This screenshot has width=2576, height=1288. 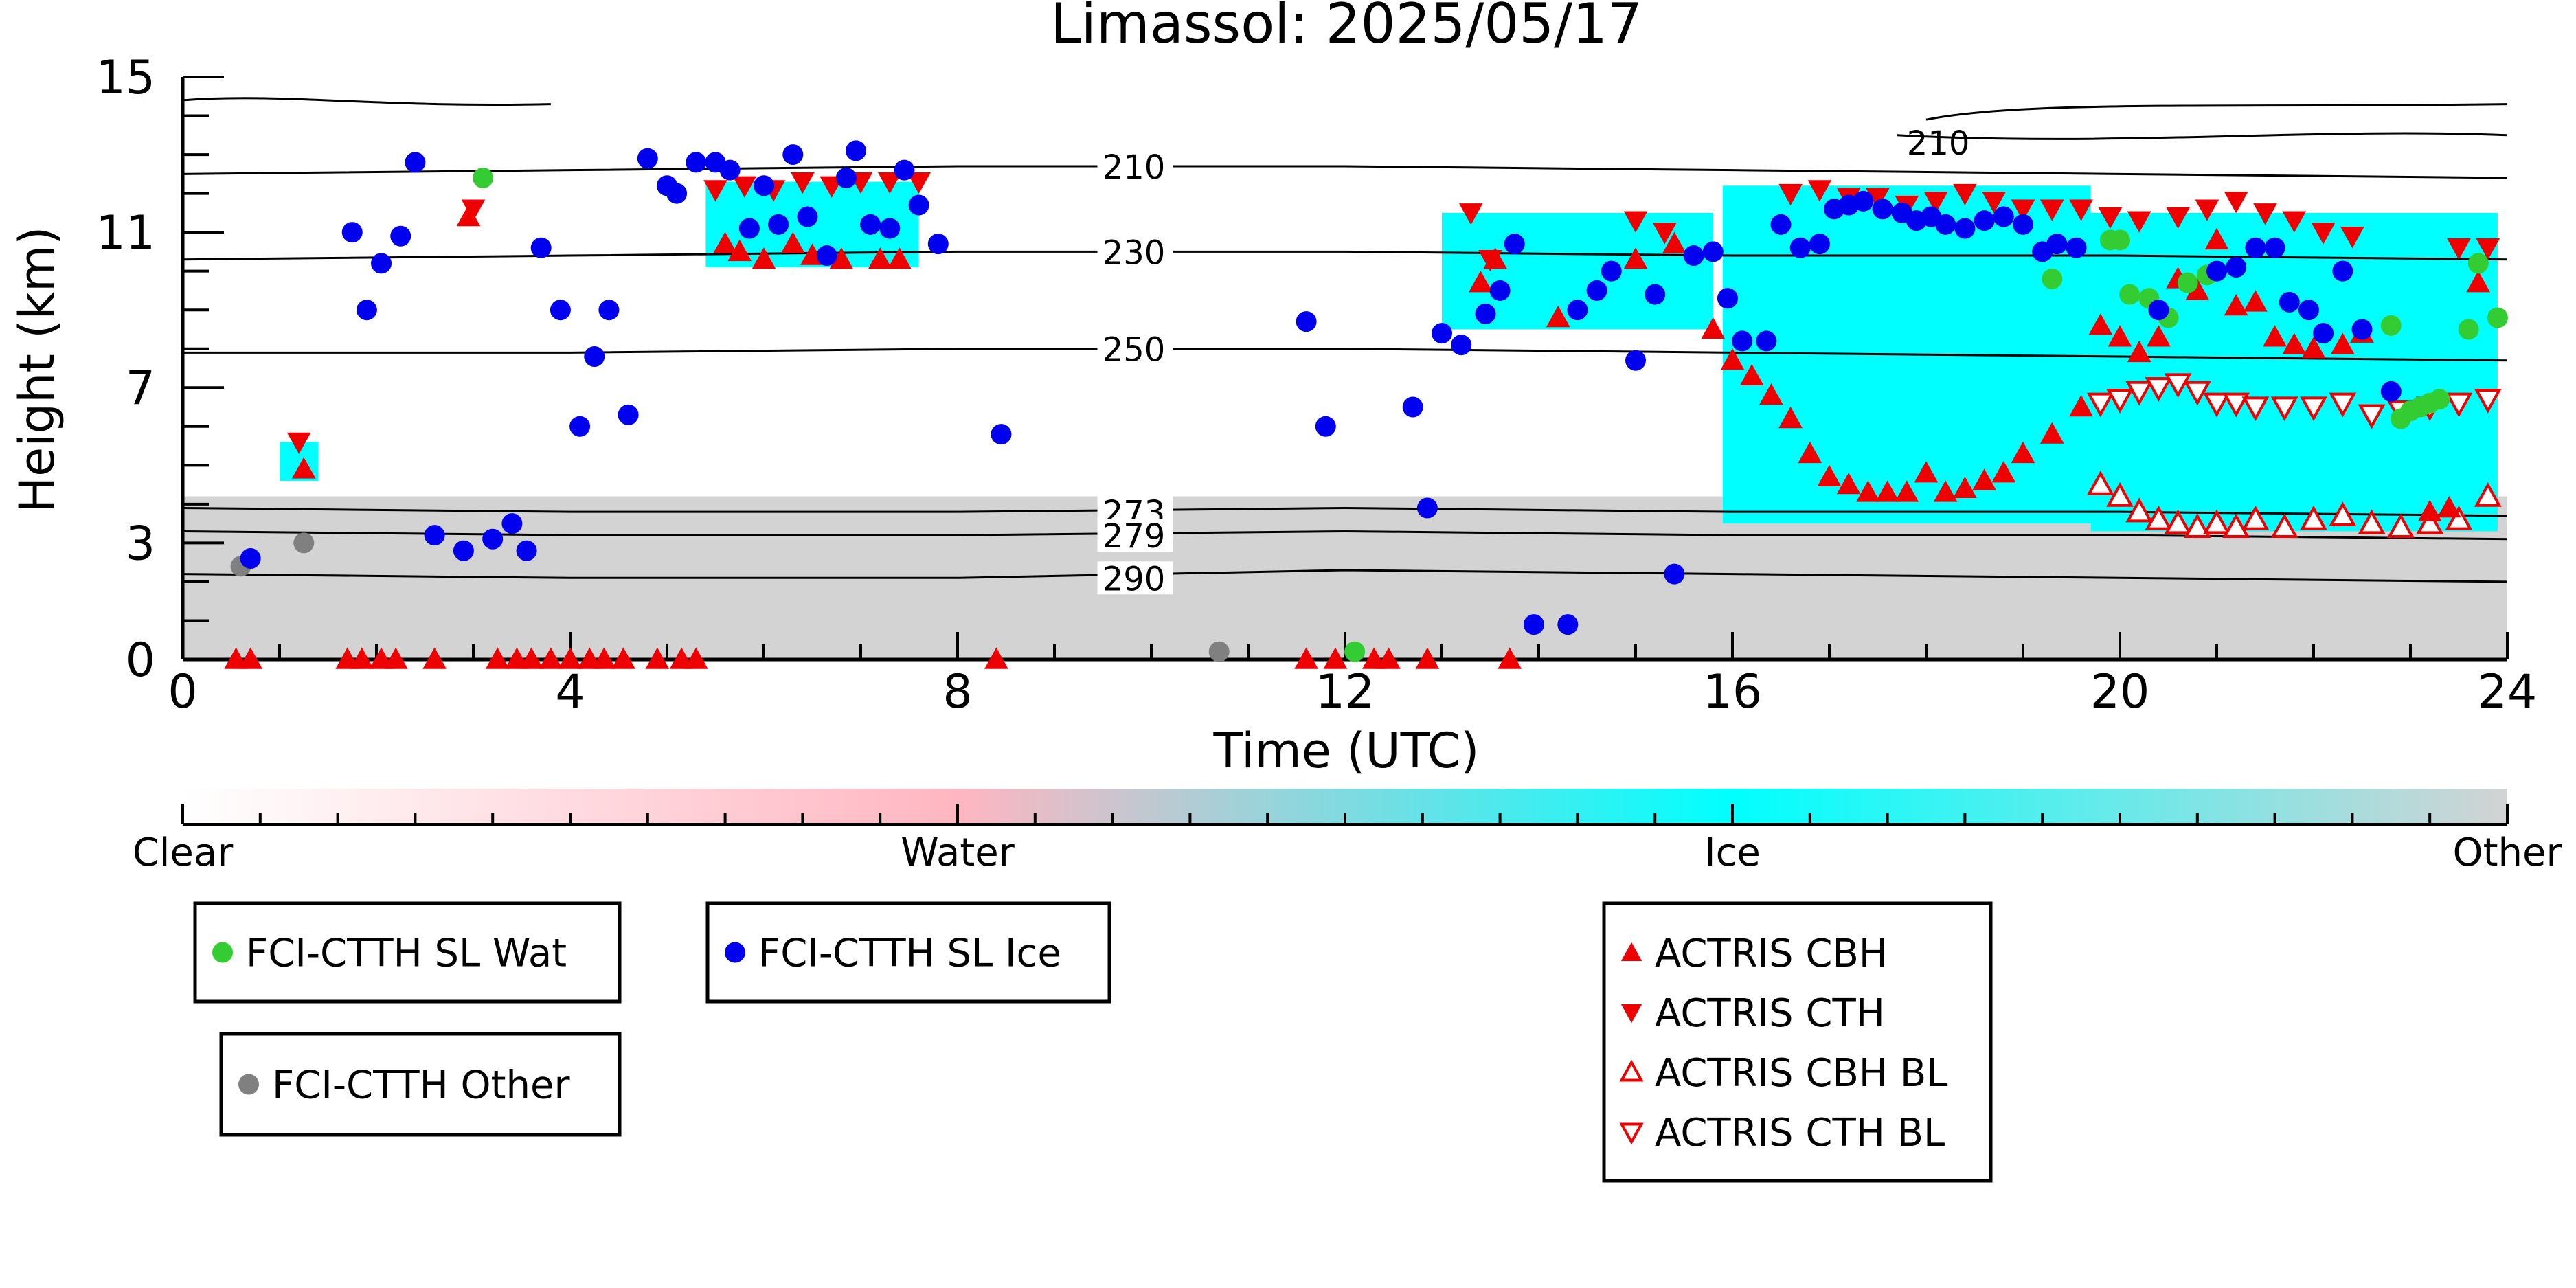 I want to click on x-tick-label: 12, so click(x=1345, y=692).